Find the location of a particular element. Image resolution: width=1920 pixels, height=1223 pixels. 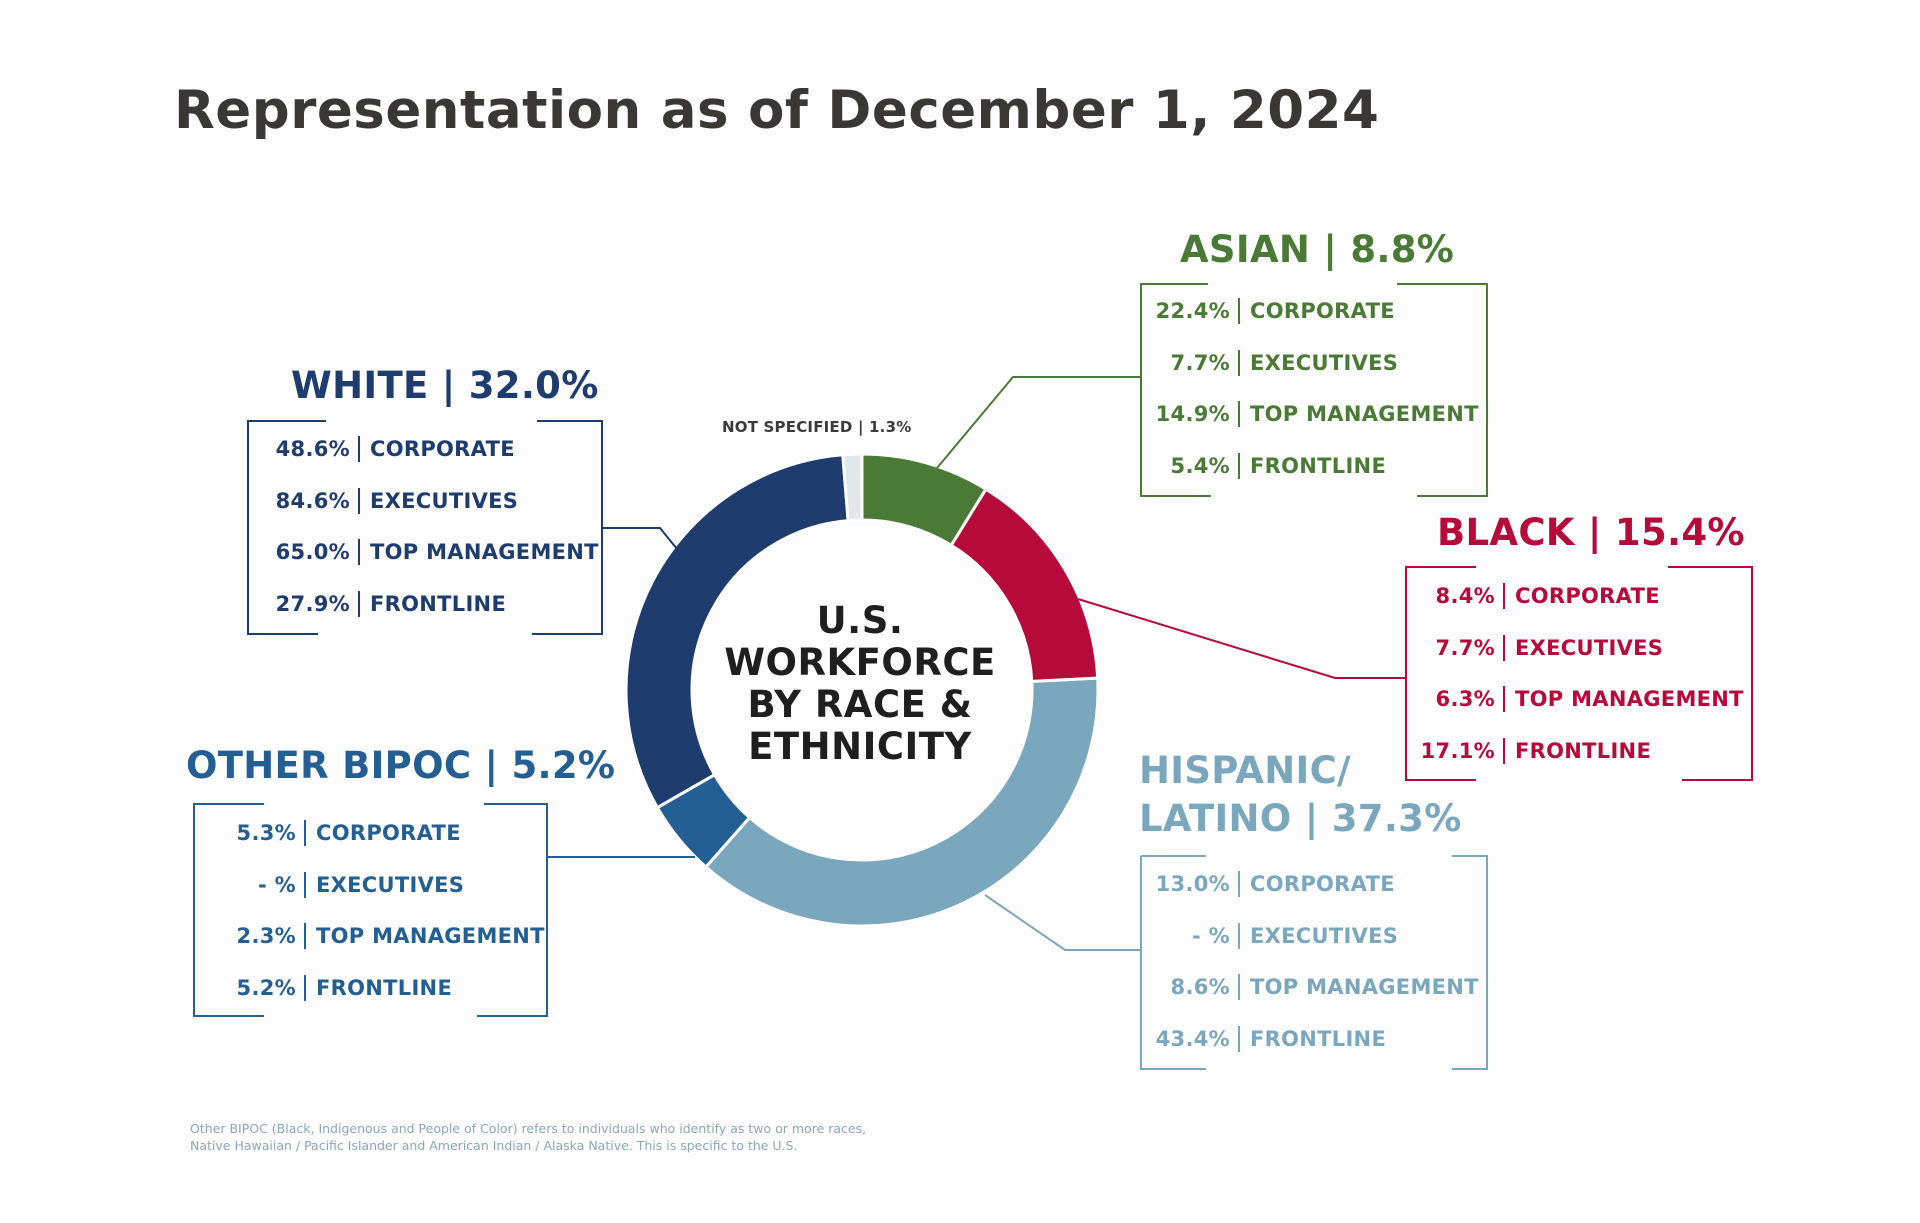

breakdown-percent: 6.3% is located at coordinates (1465, 699).